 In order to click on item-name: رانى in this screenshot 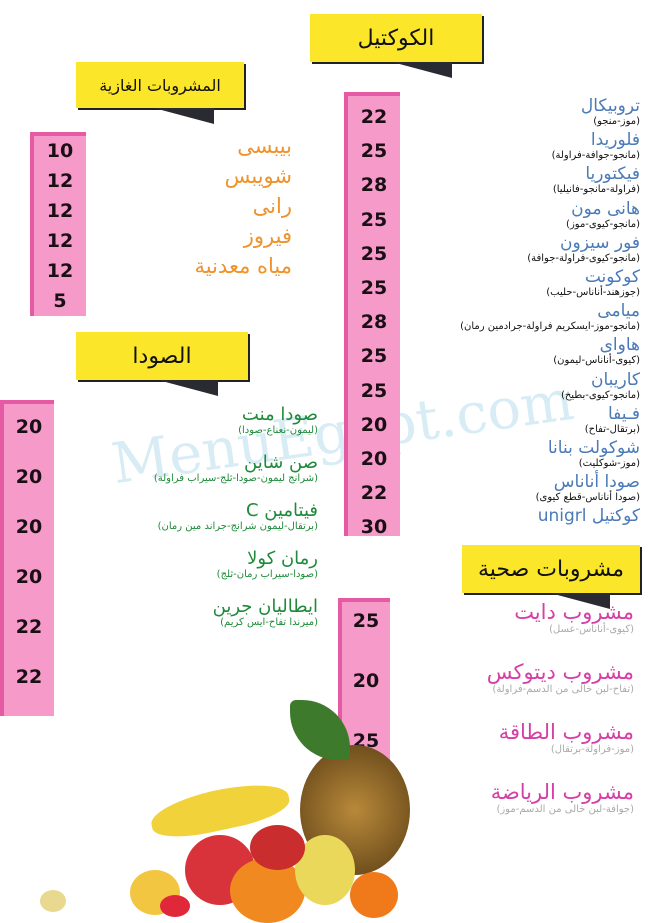, I will do `click(272, 206)`.